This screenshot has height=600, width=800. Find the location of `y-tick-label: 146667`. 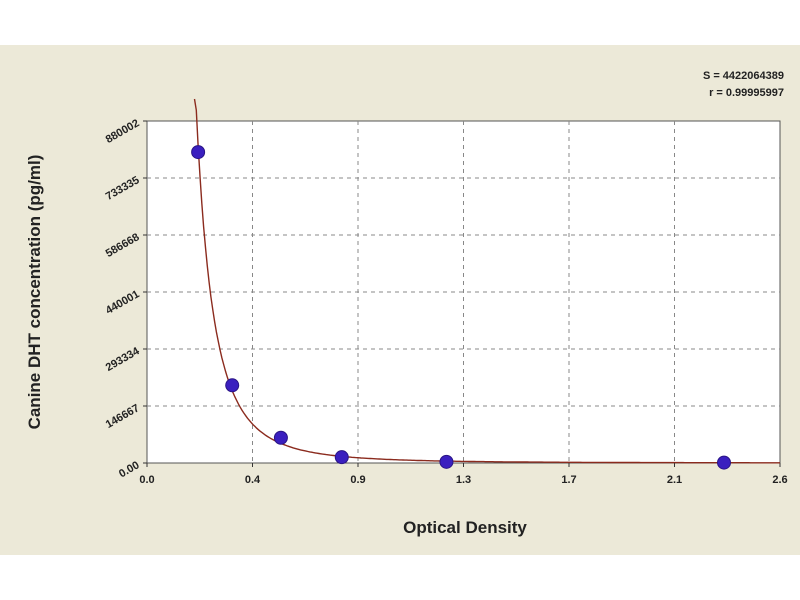

y-tick-label: 146667 is located at coordinates (123, 416).